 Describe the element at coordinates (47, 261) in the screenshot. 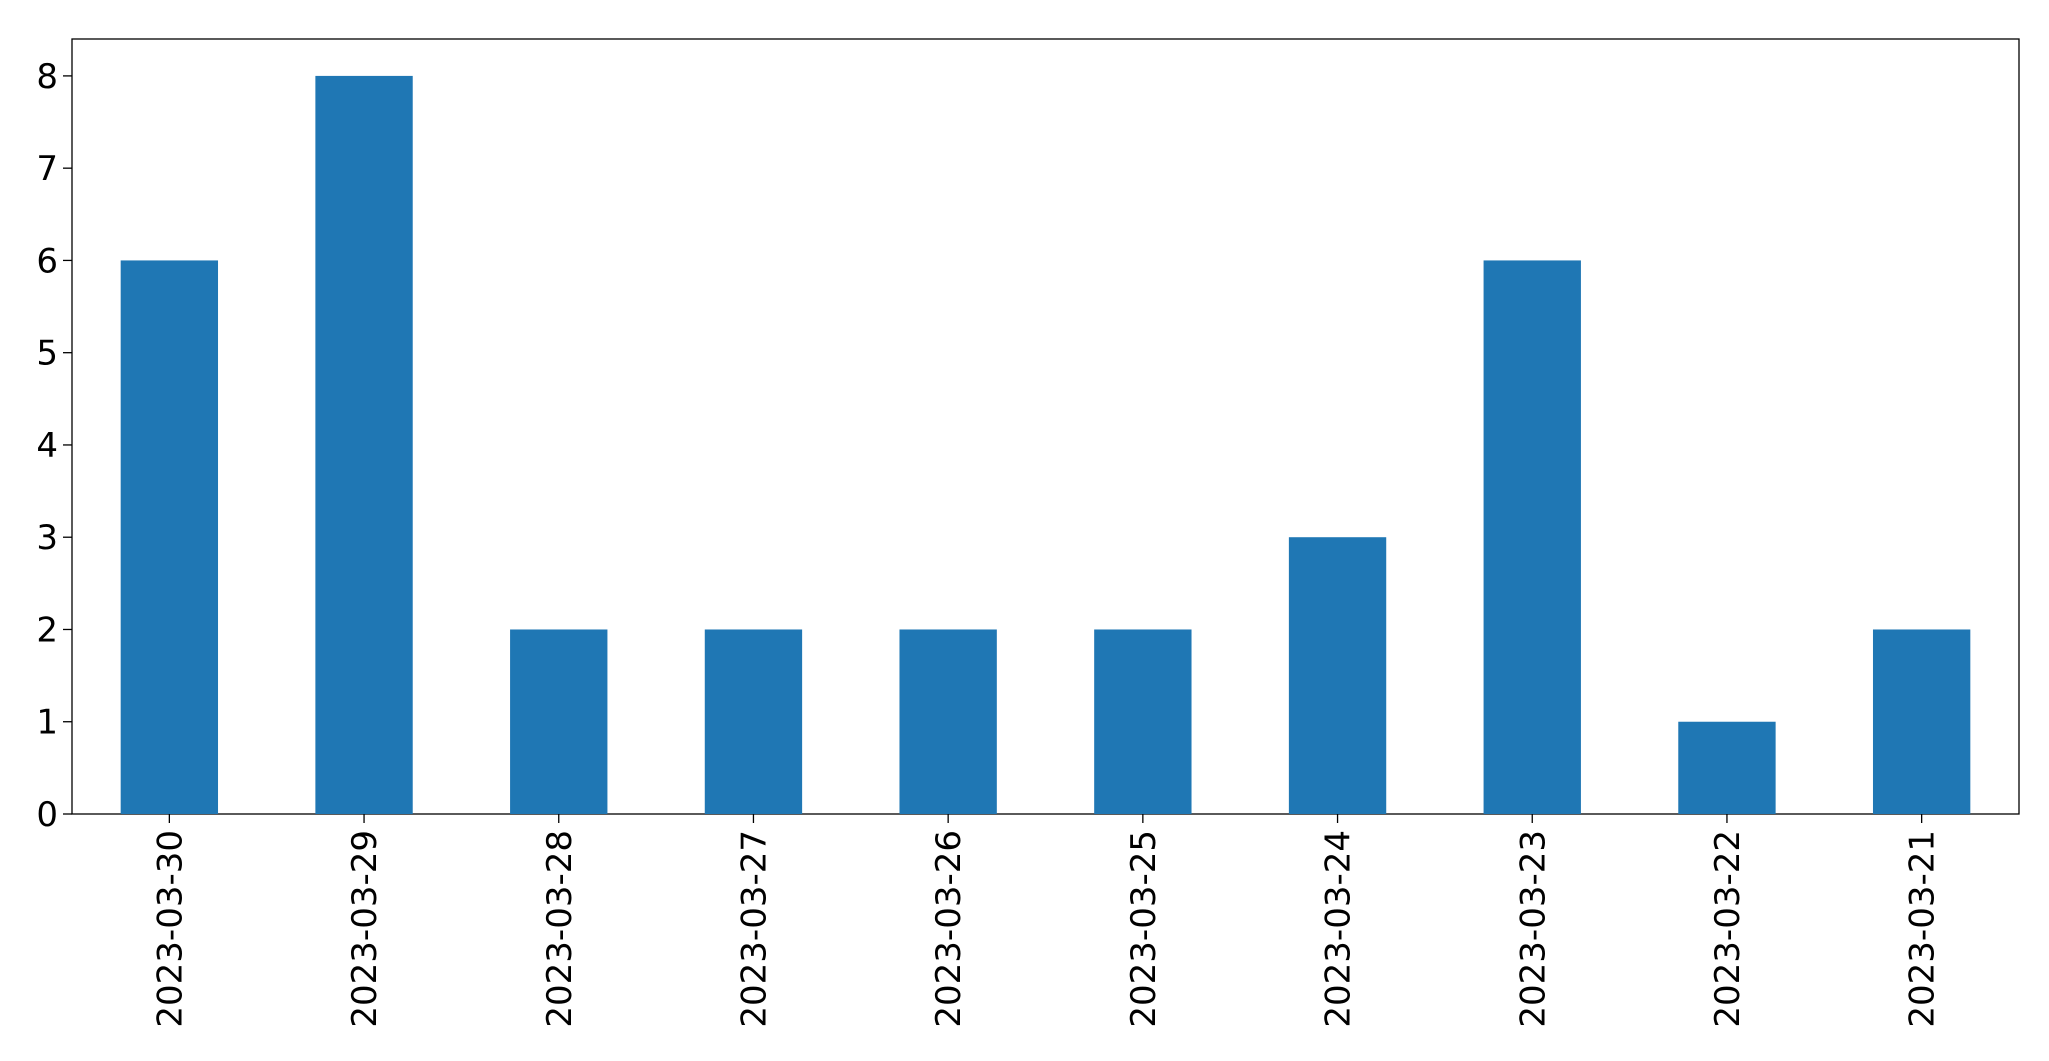

I see `y-tick-label: 6` at that location.